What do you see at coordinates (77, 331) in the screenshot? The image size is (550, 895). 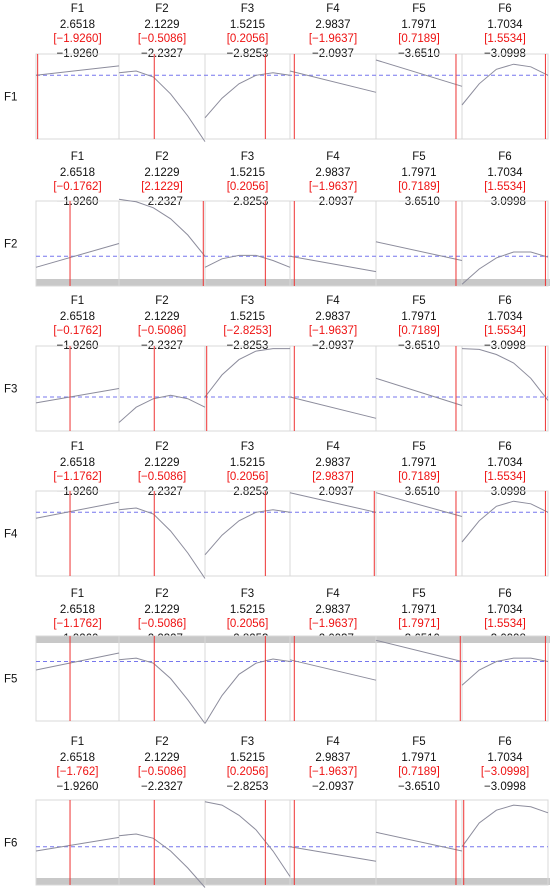 I see `current-value: [−0.1762]` at bounding box center [77, 331].